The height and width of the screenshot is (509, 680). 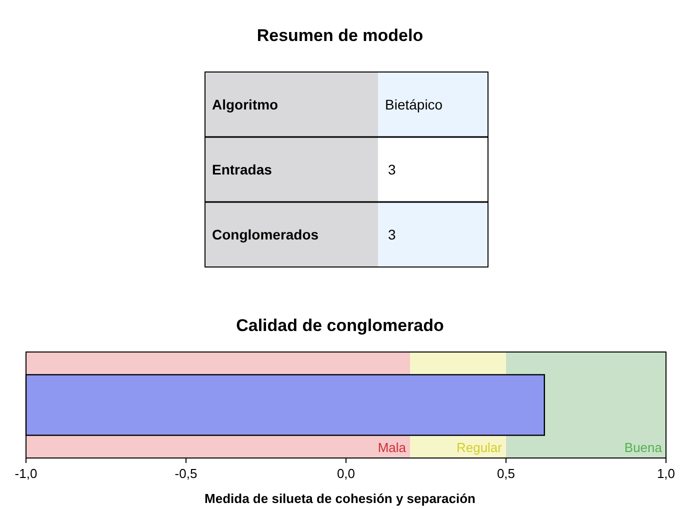 What do you see at coordinates (265, 234) in the screenshot?
I see `text: Conglomerados` at bounding box center [265, 234].